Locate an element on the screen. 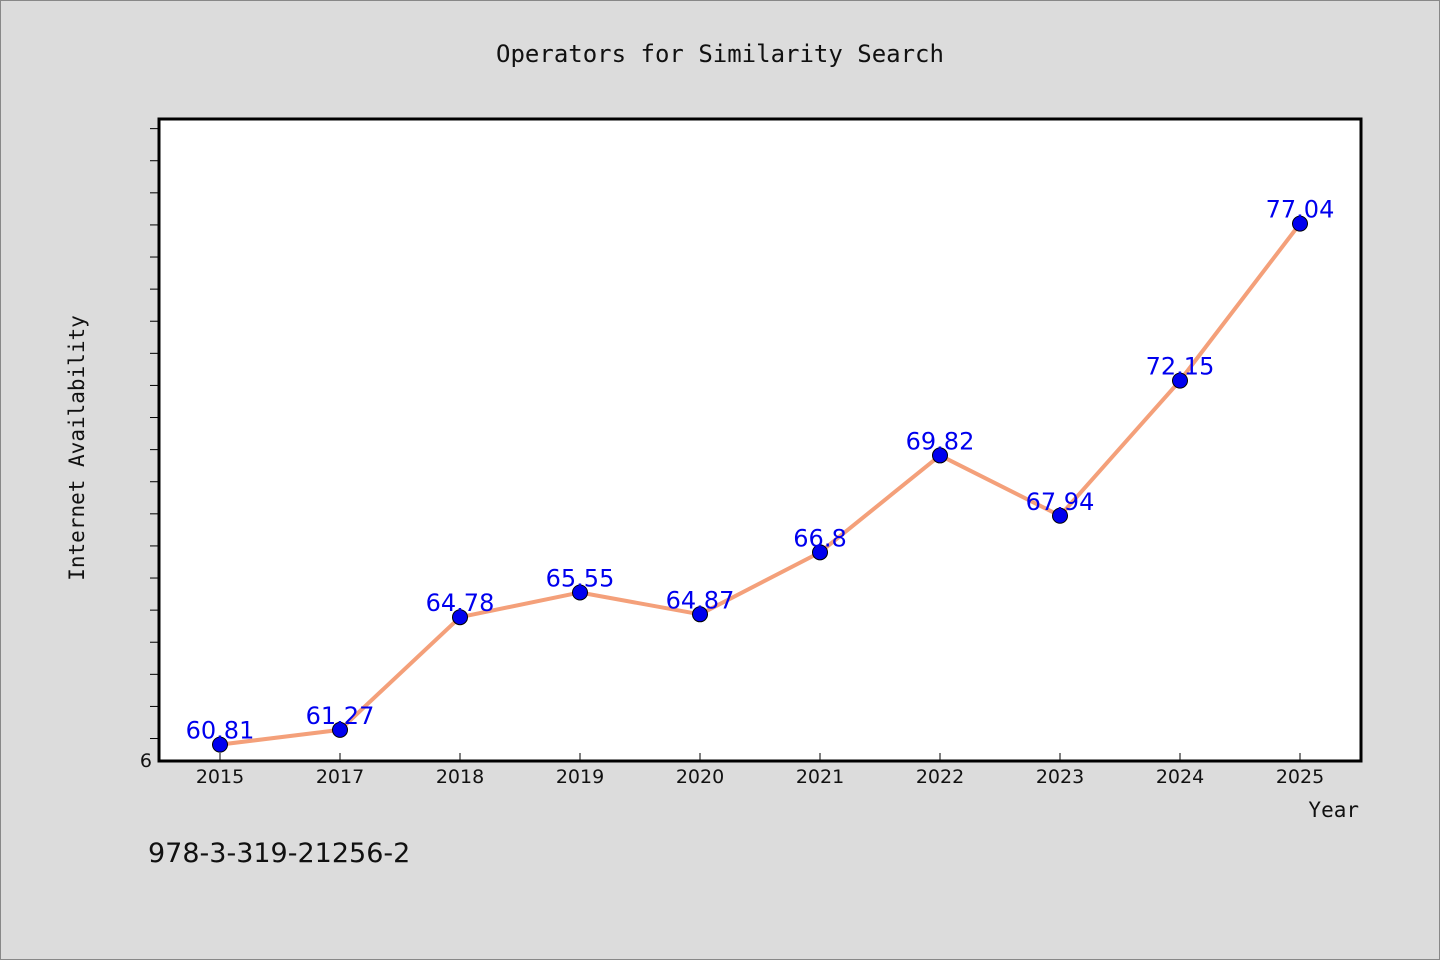 The image size is (1440, 960). x-tick-label: 2021 is located at coordinates (820, 777).